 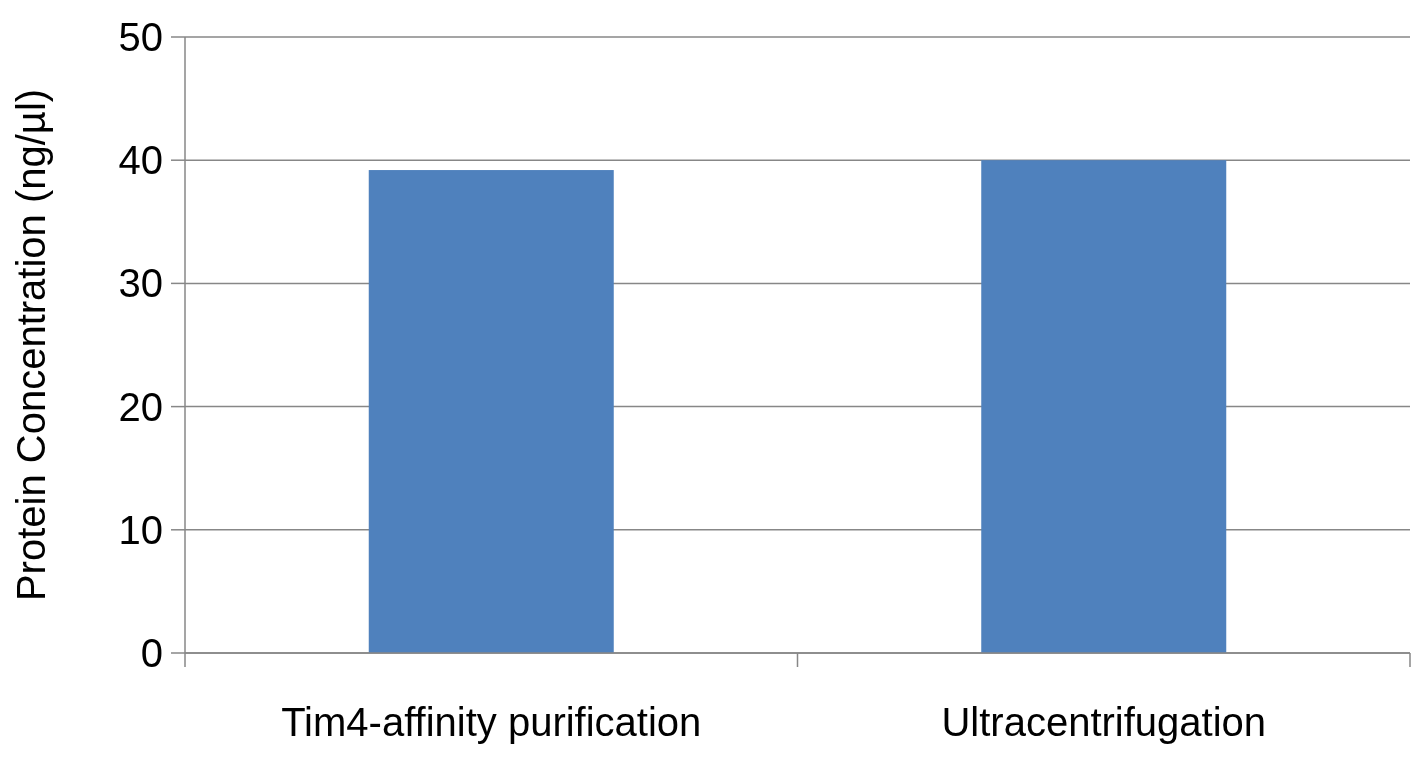 I want to click on y-tick-label: 10, so click(x=140, y=529).